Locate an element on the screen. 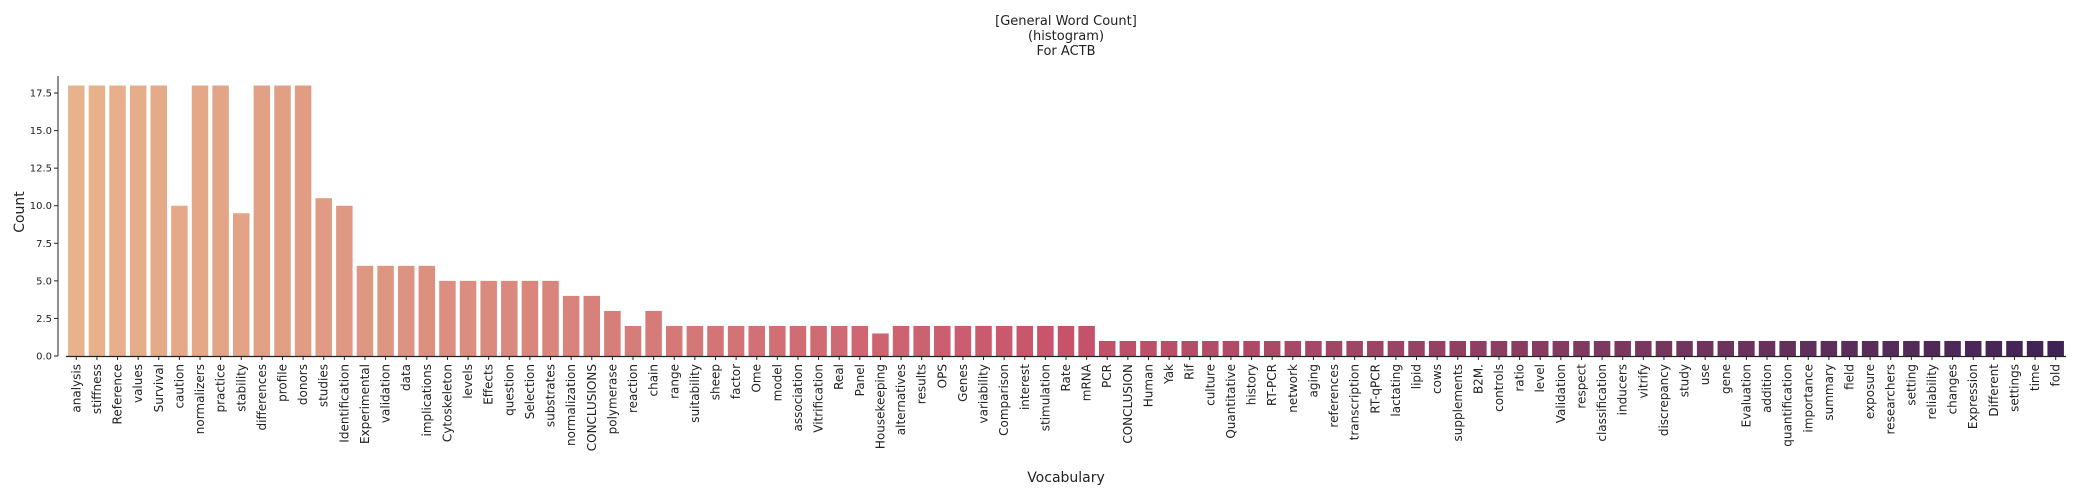  x-tick-label: settings is located at coordinates (2014, 388).